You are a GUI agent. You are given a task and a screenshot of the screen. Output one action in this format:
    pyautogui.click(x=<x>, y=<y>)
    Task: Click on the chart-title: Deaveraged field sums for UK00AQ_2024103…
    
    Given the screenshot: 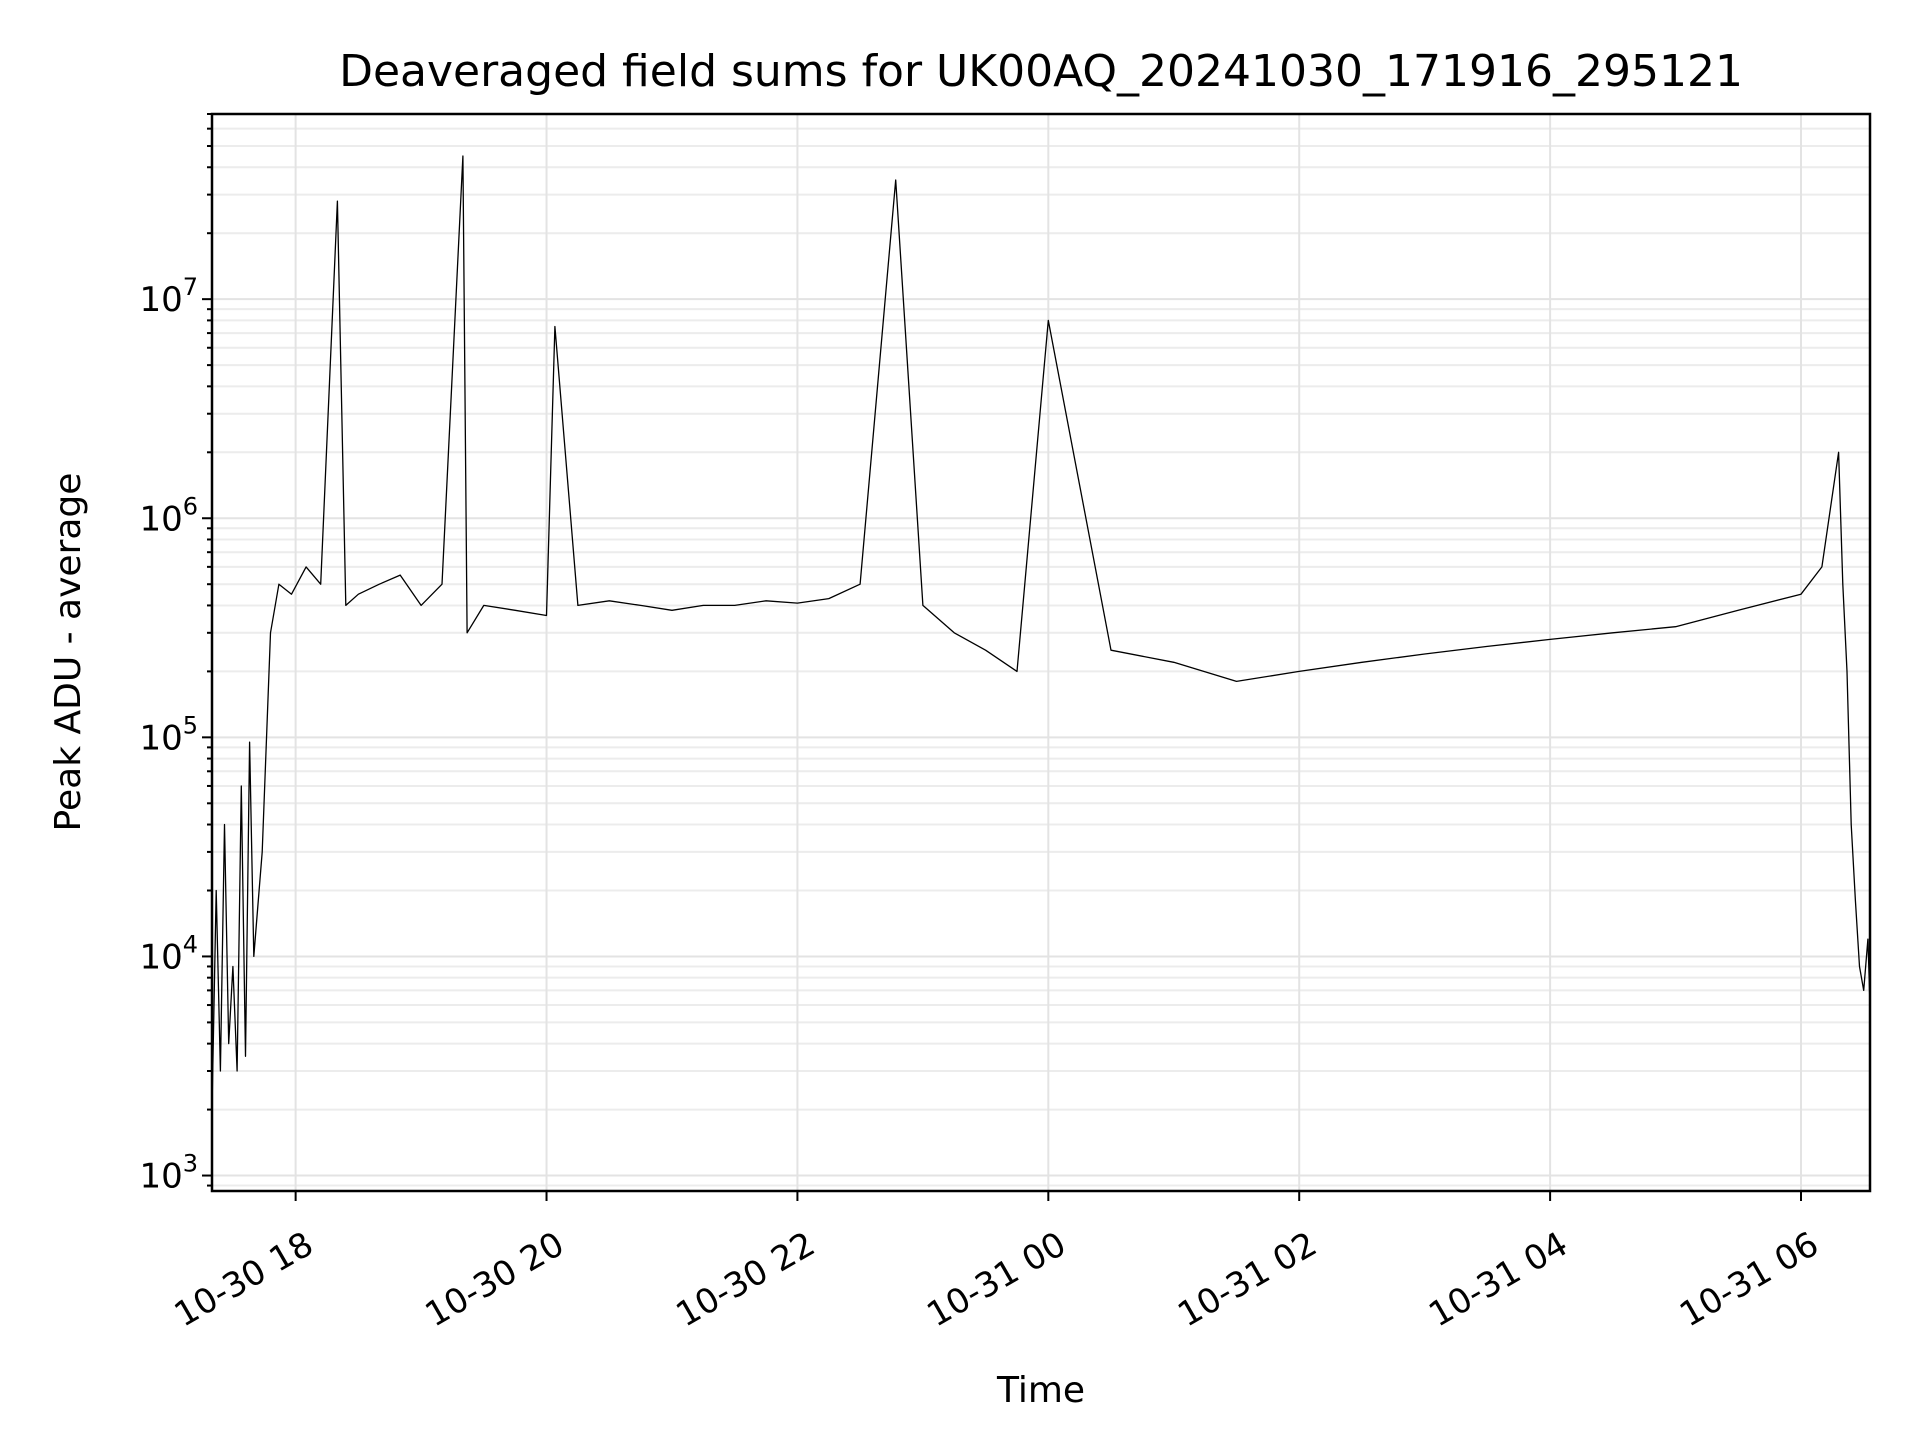 What is the action you would take?
    pyautogui.click(x=1041, y=71)
    